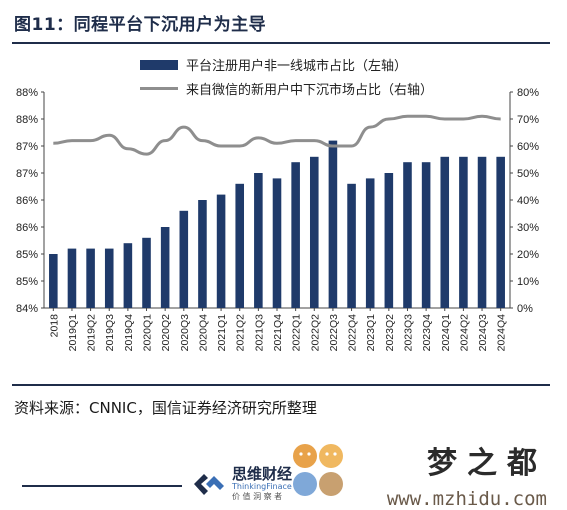  What do you see at coordinates (54, 326) in the screenshot?
I see `x-tick-label: 2018` at bounding box center [54, 326].